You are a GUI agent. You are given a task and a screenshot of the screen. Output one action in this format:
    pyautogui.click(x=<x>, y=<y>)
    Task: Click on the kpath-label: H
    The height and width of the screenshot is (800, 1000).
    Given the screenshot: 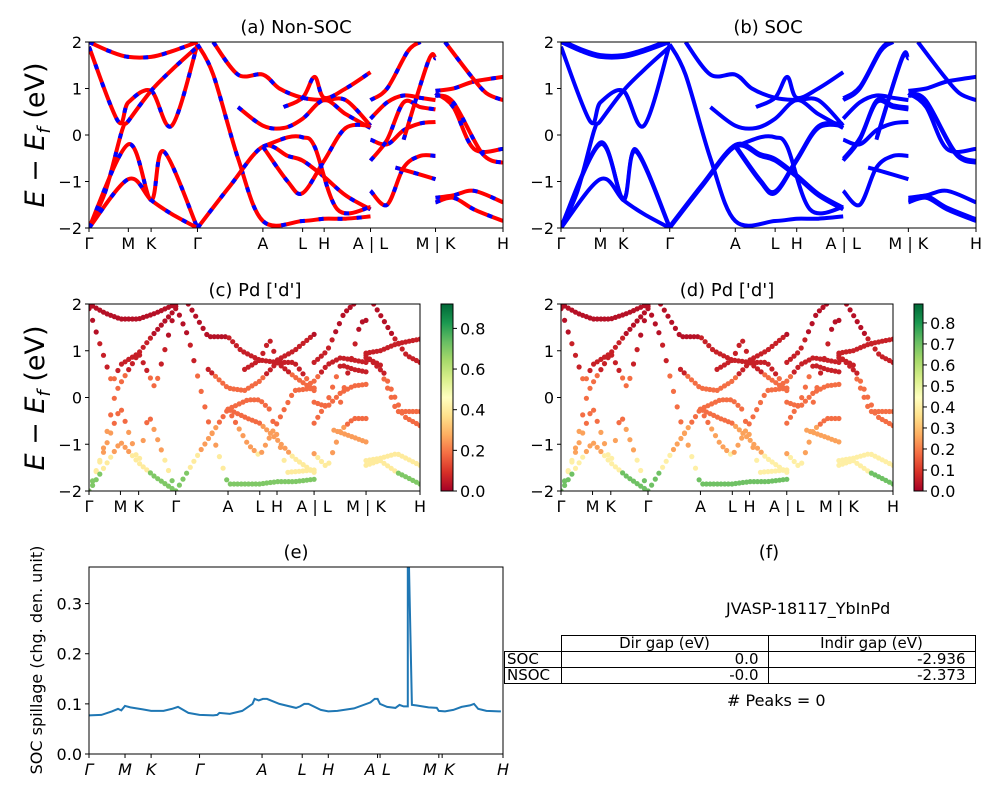 What is the action you would take?
    pyautogui.click(x=976, y=243)
    